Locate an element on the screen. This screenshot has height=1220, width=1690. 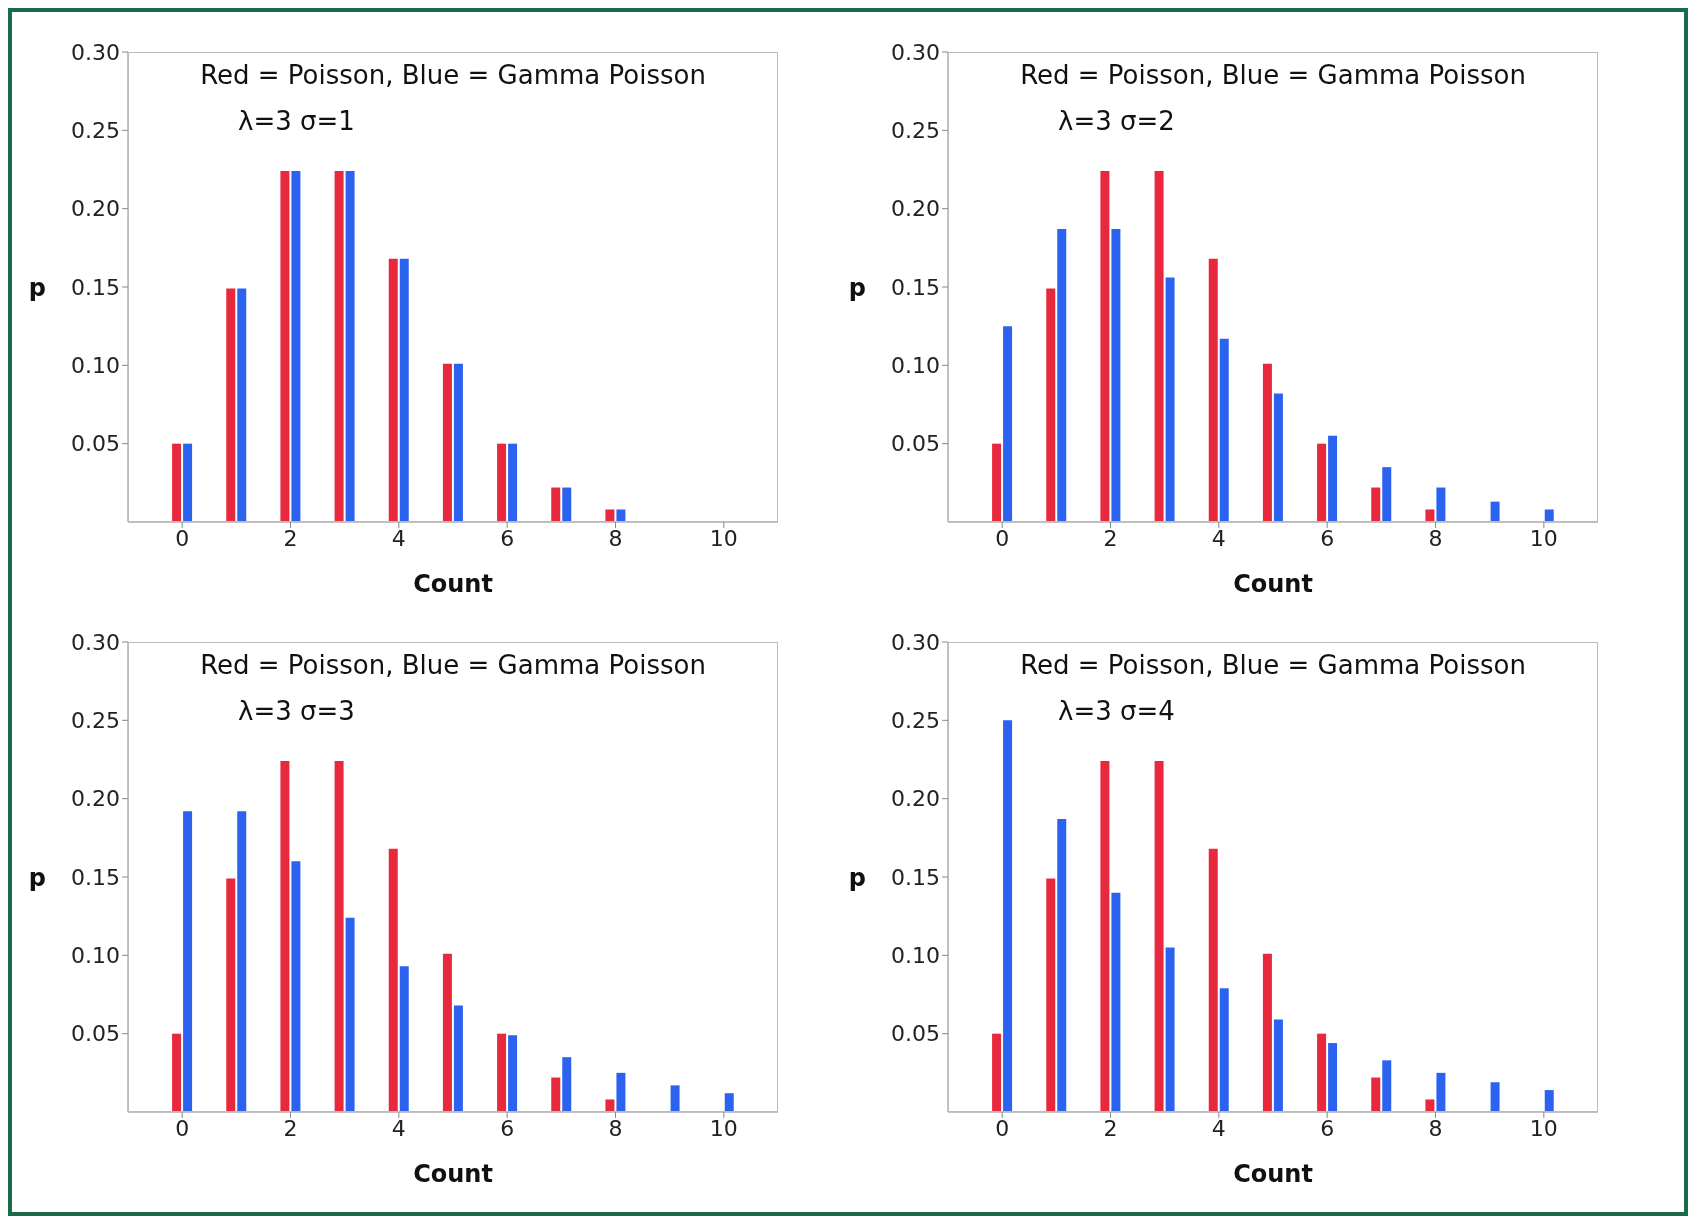
text: λ=3 σ=3 is located at coordinates (296, 711).